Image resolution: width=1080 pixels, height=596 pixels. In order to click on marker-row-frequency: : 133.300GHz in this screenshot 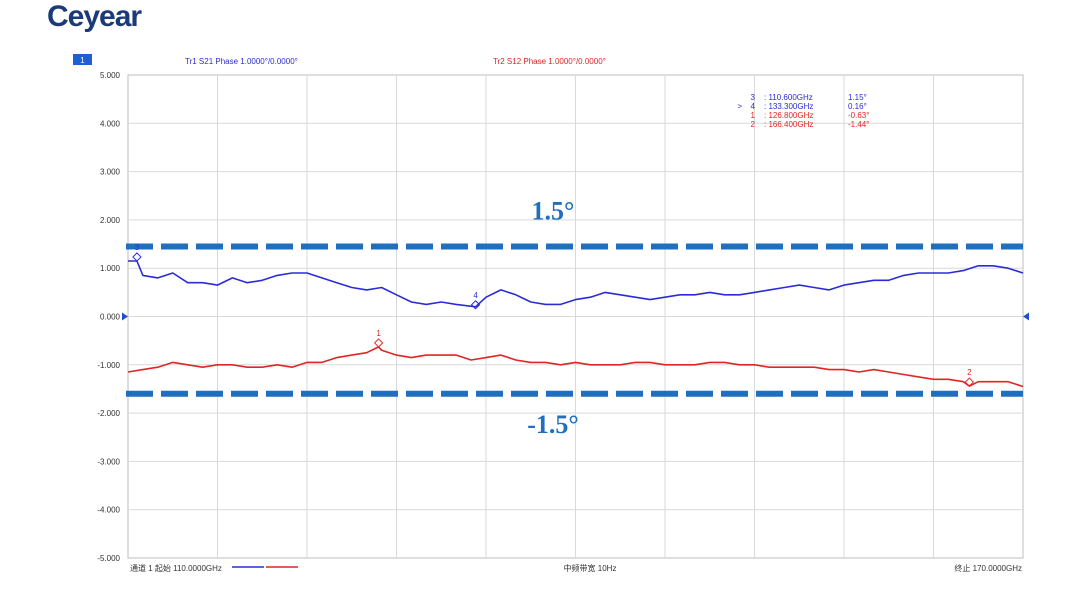, I will do `click(788, 106)`.